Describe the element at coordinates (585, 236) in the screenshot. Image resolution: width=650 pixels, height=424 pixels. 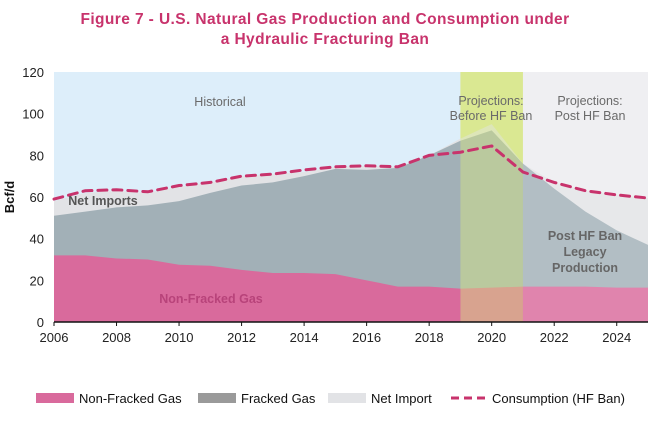
I see `annotation-post-hf-ban-line1: Post HF Ban` at that location.